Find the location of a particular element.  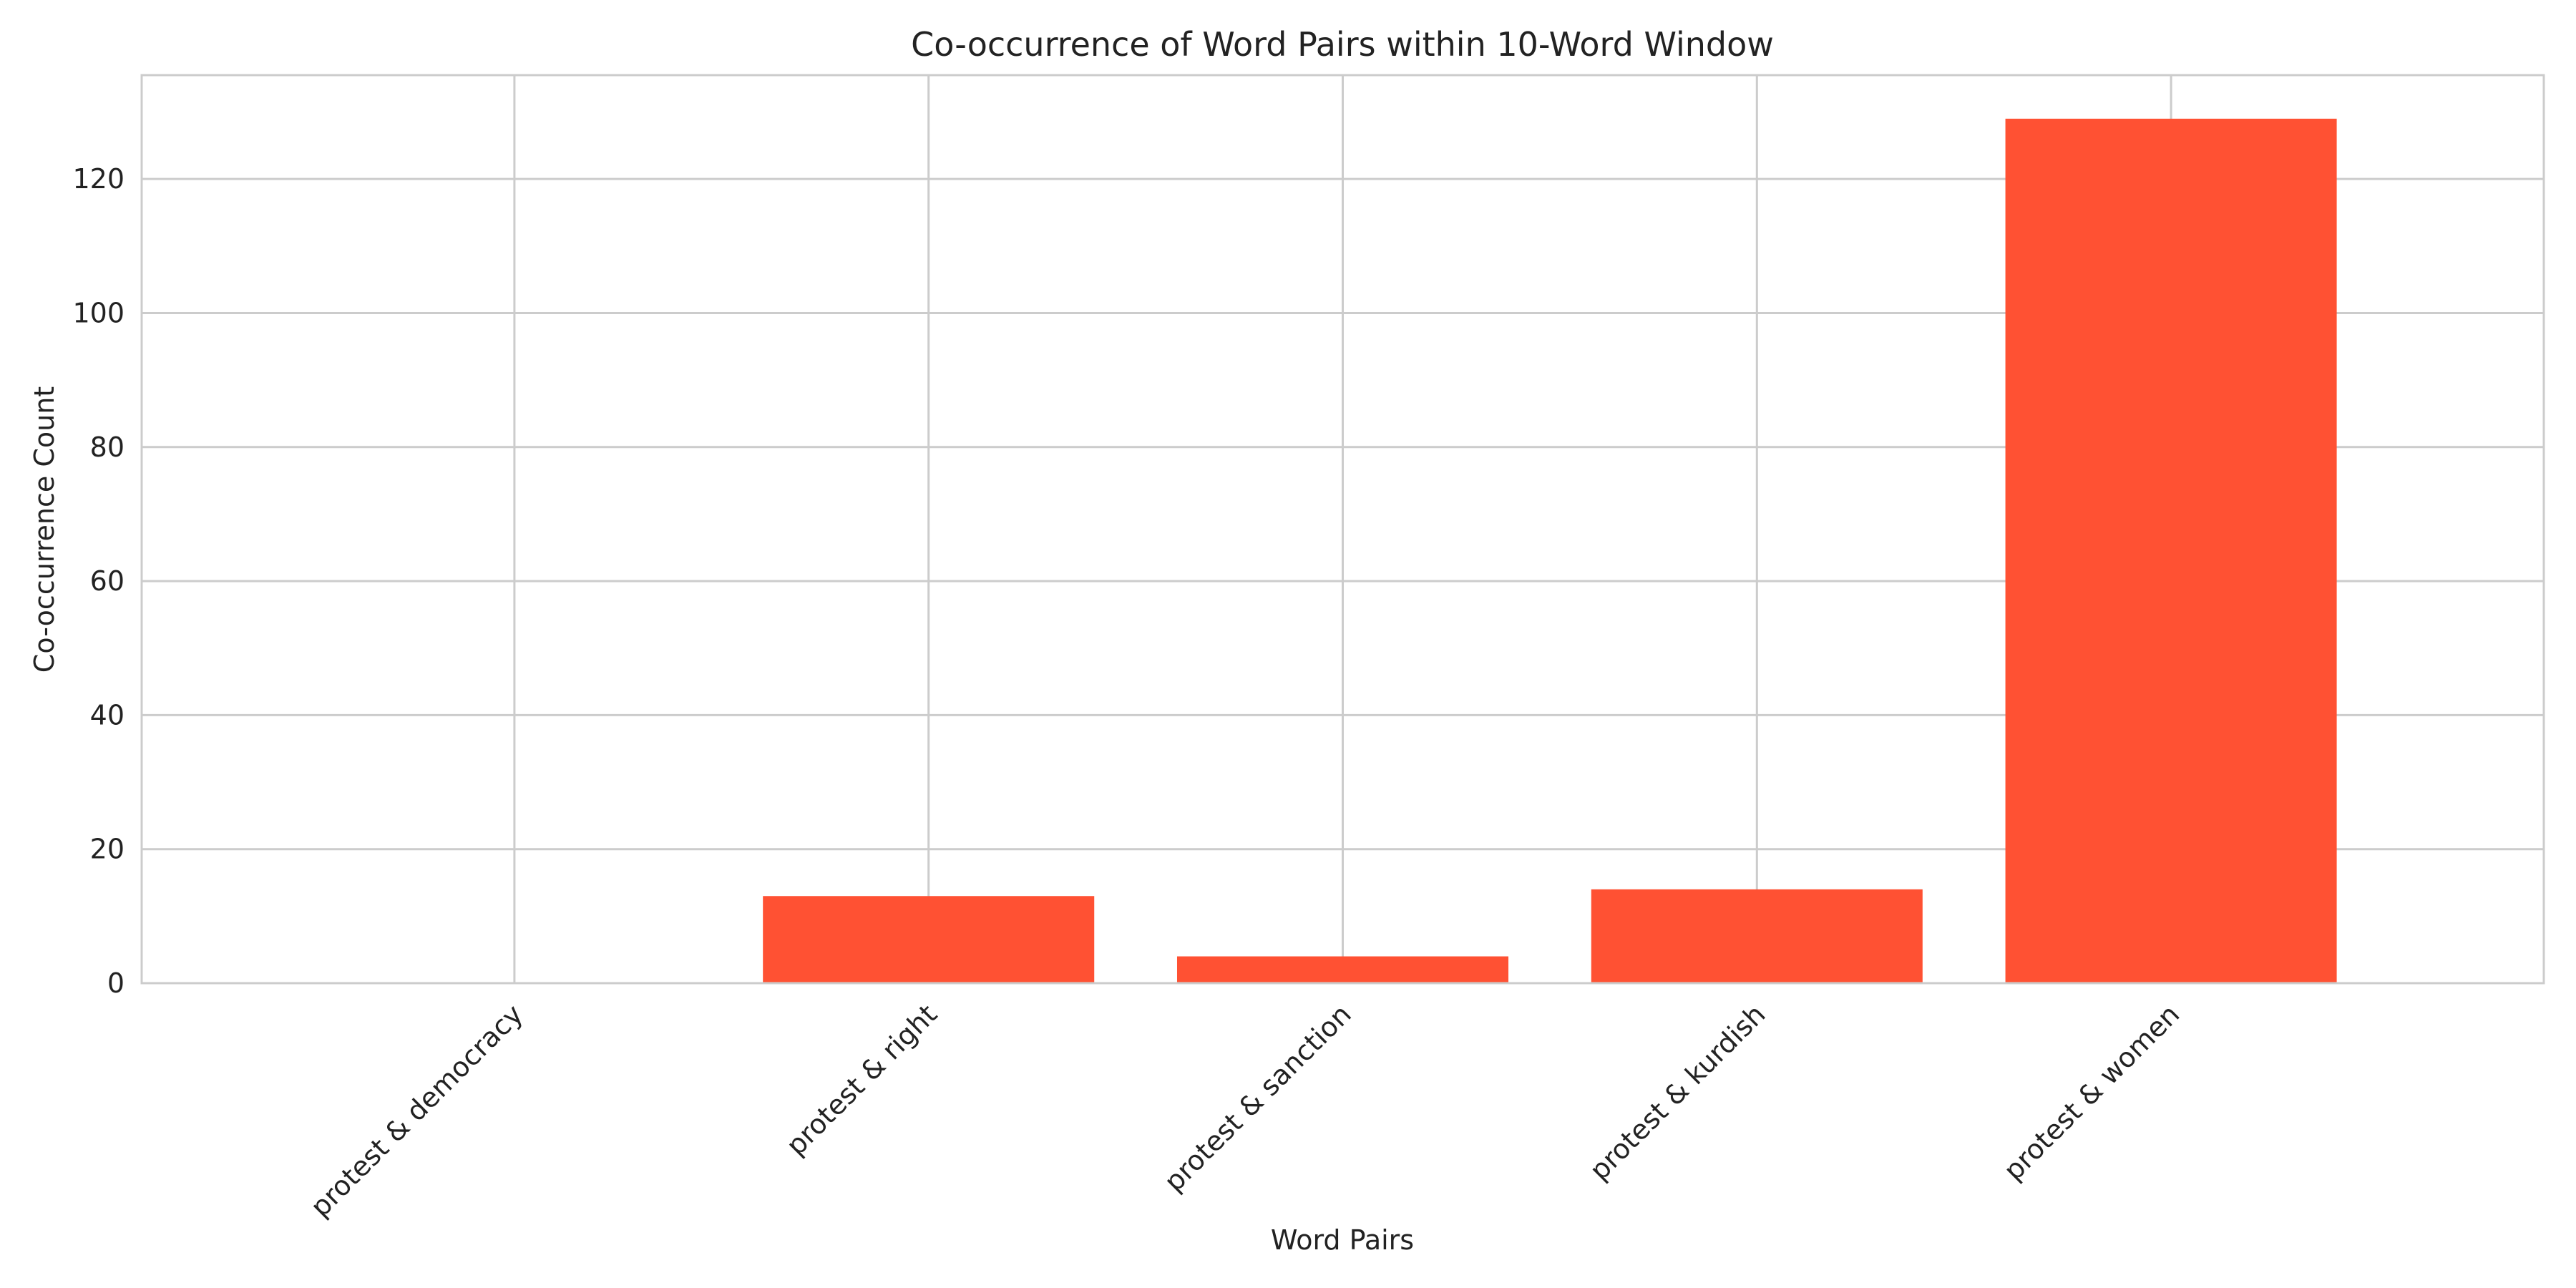

y-tick-label: 40 is located at coordinates (107, 715).